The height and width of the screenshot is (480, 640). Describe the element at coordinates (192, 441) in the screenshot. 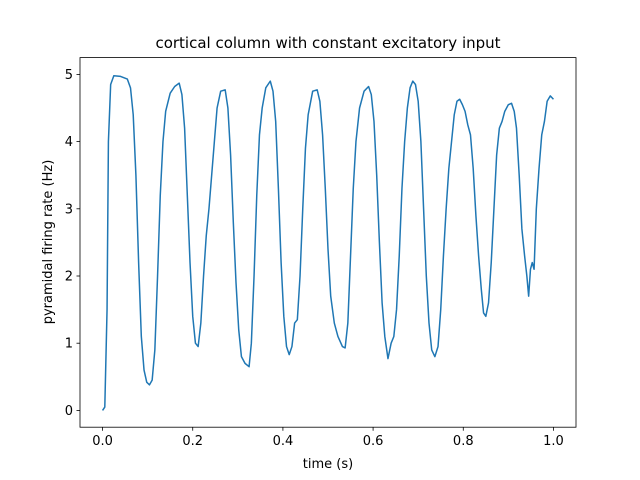

I see `x-tick-label: 0.2` at that location.